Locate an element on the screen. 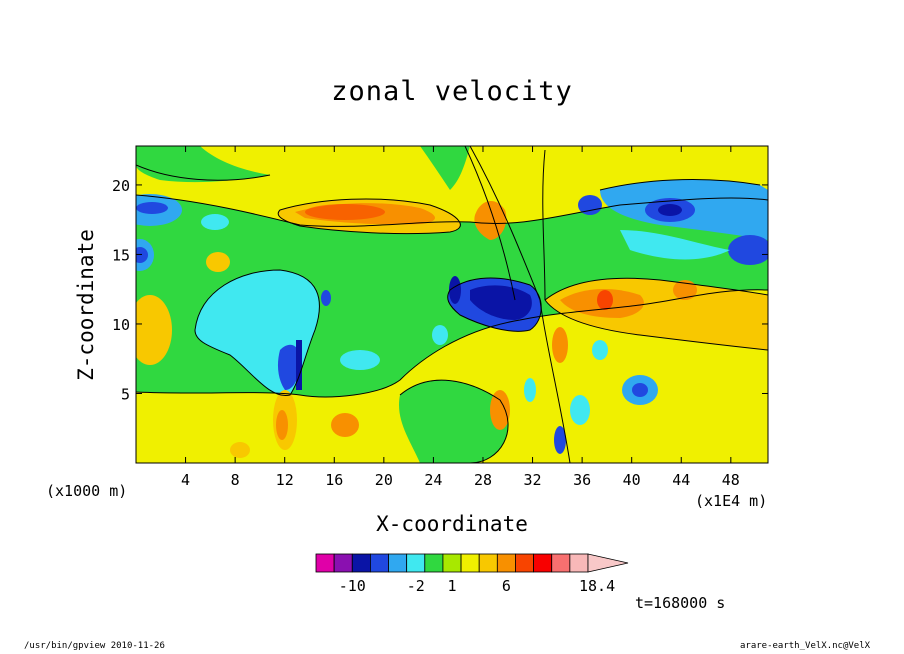  y-tick-label: 20 is located at coordinates (121, 186).